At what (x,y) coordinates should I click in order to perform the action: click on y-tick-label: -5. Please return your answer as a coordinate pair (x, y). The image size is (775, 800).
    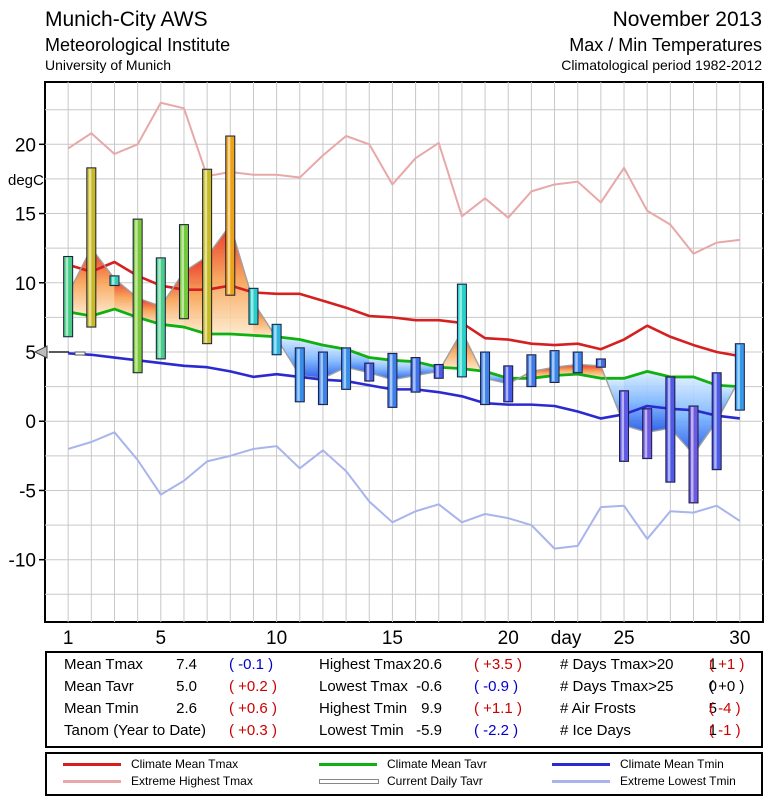
    Looking at the image, I should click on (27, 491).